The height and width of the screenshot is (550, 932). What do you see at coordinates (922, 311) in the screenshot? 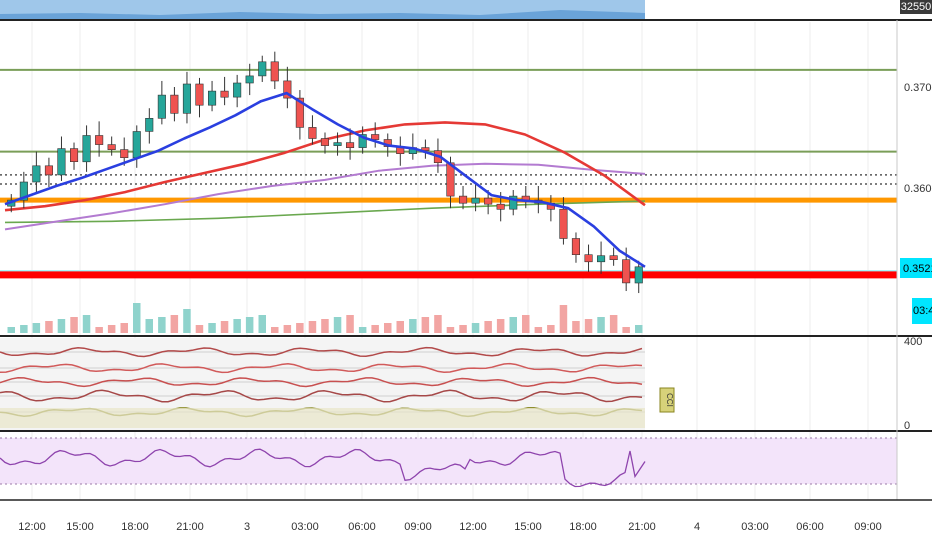
I see `countdown-timer: 03:42` at bounding box center [922, 311].